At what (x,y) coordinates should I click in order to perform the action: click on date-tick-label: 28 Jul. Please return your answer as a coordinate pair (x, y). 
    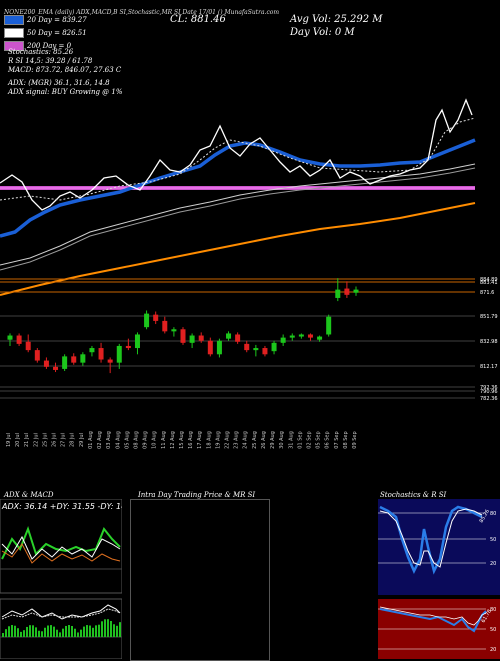
    Looking at the image, I should click on (73, 440).